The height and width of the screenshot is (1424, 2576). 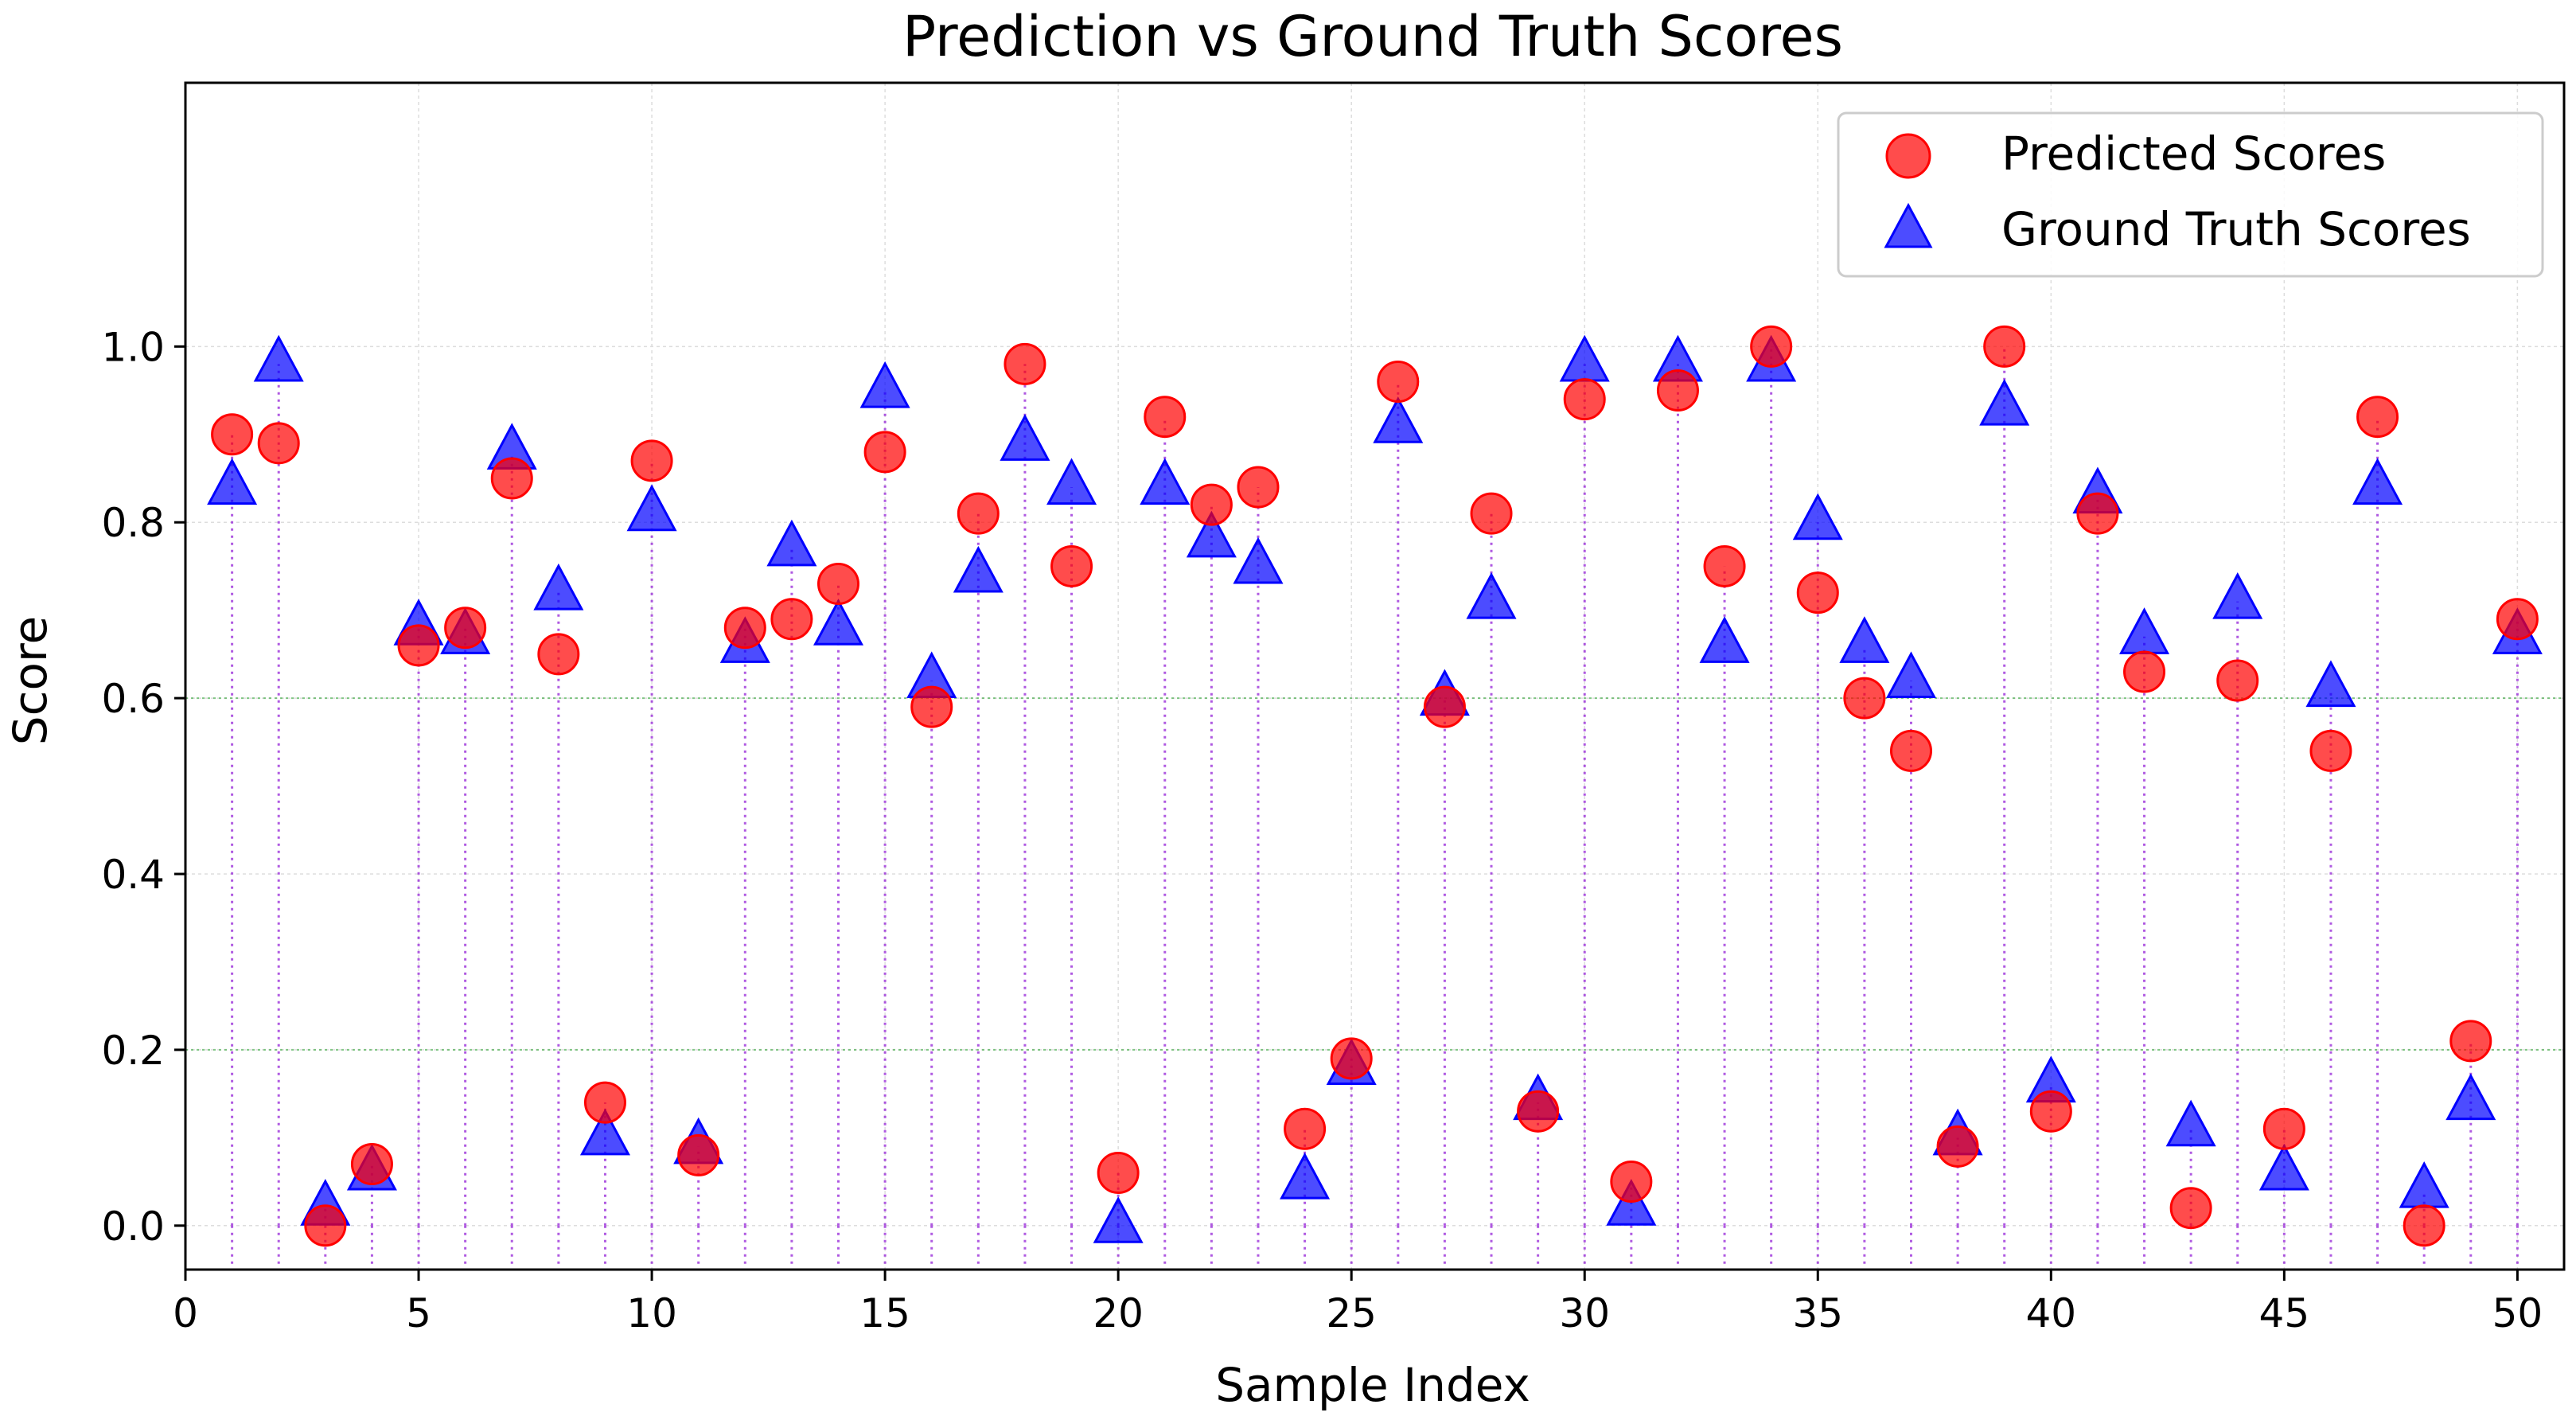 I want to click on legend-box, so click(x=2190, y=195).